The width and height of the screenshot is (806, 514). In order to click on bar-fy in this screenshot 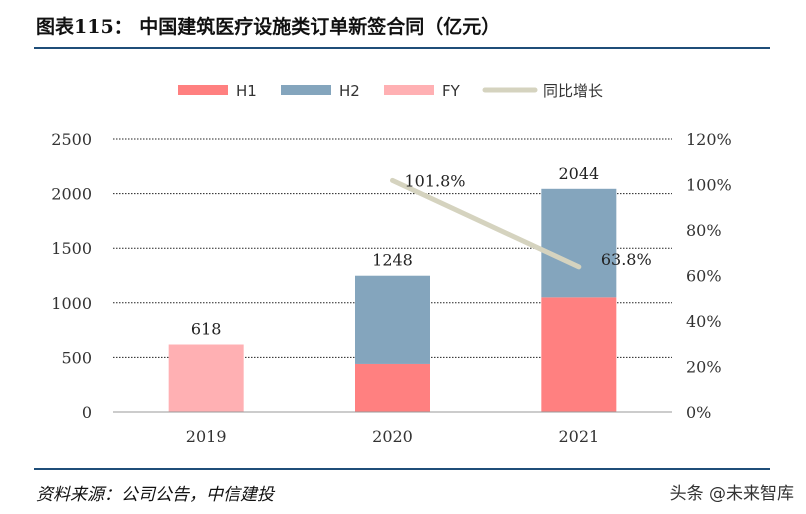, I will do `click(206, 378)`.